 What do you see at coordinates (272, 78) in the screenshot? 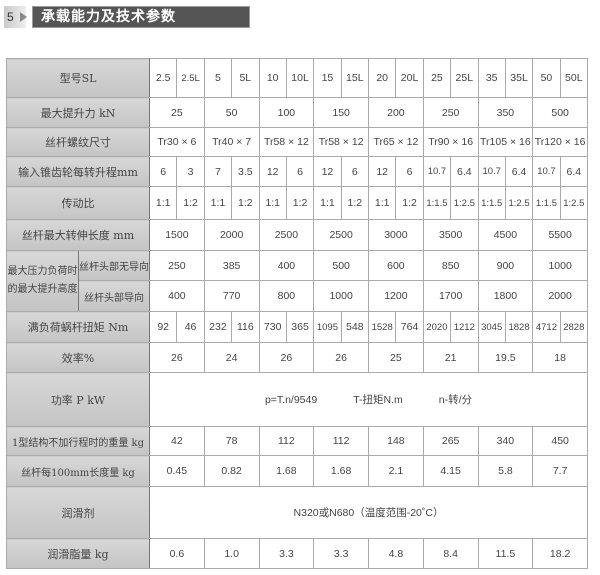
I see `table-cell: 10` at bounding box center [272, 78].